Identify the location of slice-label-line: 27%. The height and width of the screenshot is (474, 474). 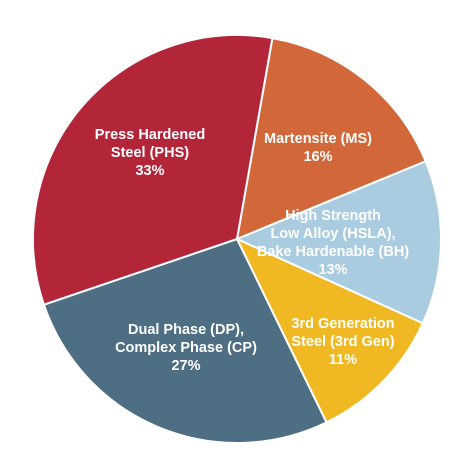
(185, 366).